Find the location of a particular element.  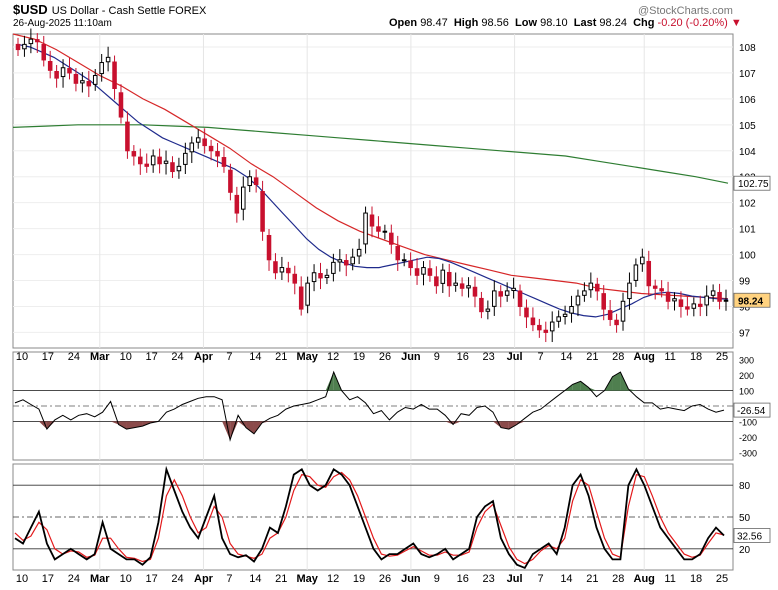

stoch-tick-label: 20 is located at coordinates (745, 550).